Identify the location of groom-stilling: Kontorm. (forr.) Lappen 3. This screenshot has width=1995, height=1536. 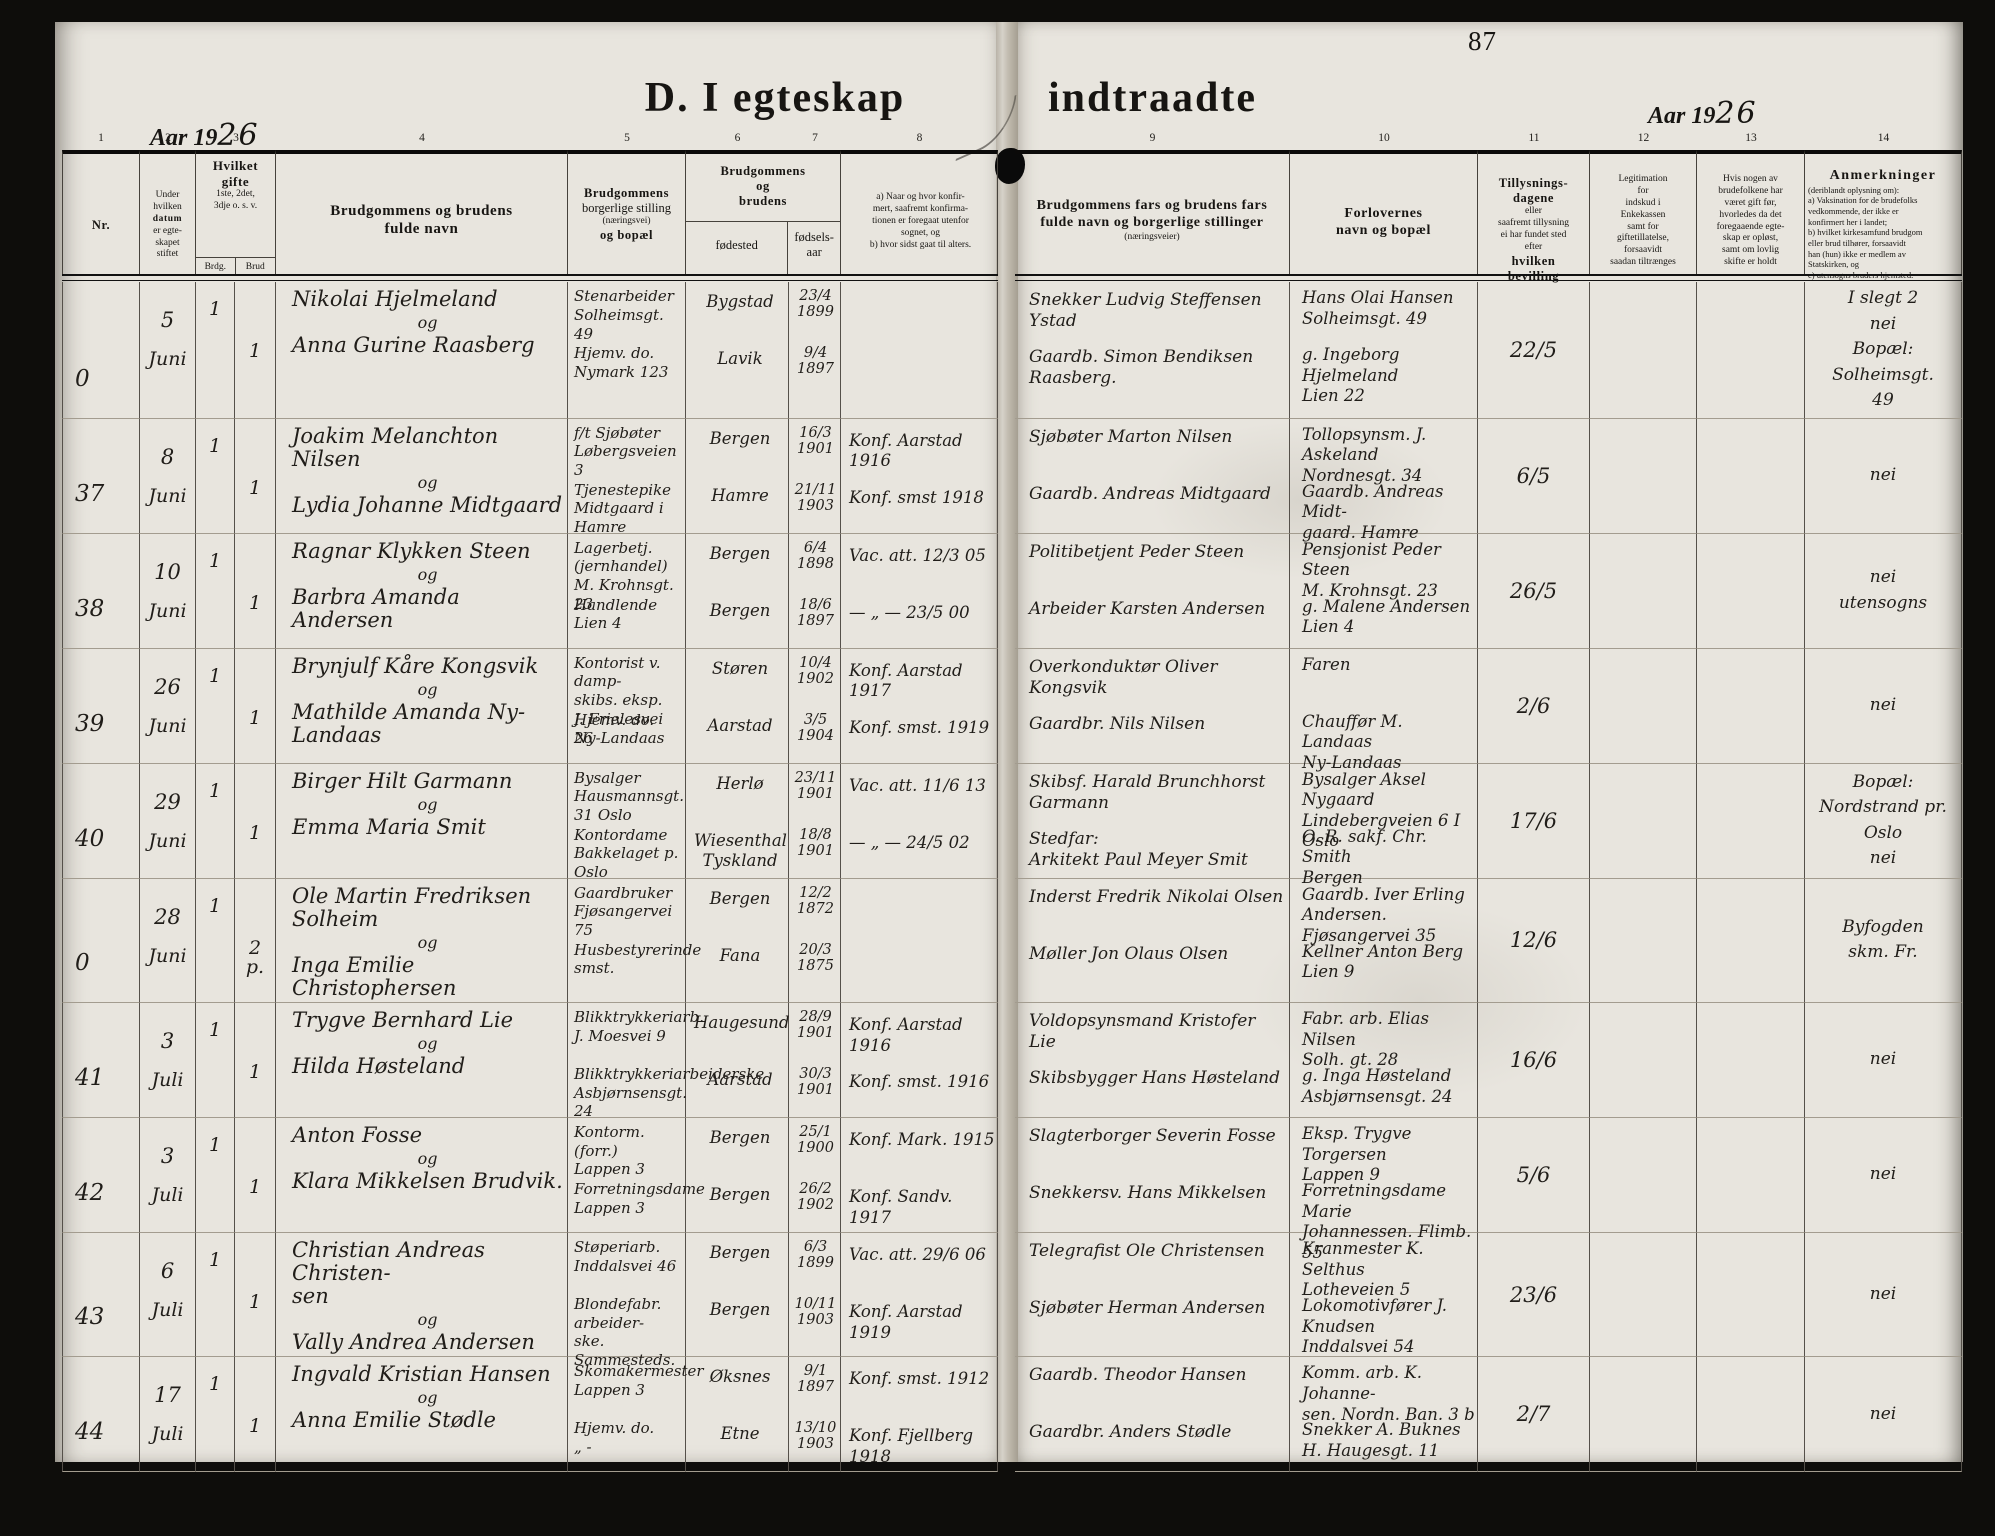
(609, 1150).